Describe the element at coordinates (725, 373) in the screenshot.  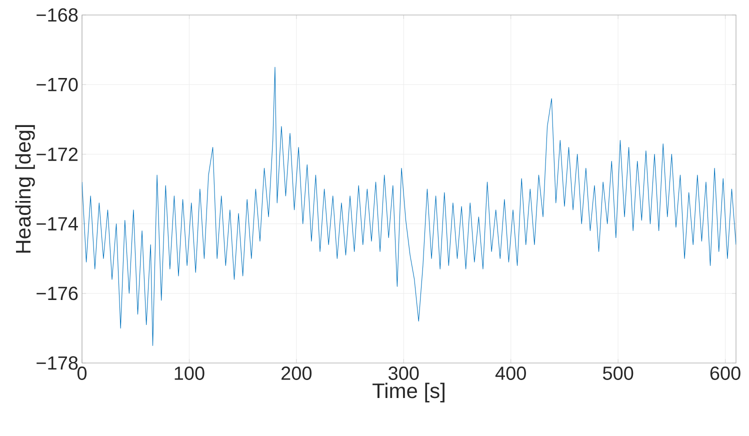
I see `x-tick-label: 600` at that location.